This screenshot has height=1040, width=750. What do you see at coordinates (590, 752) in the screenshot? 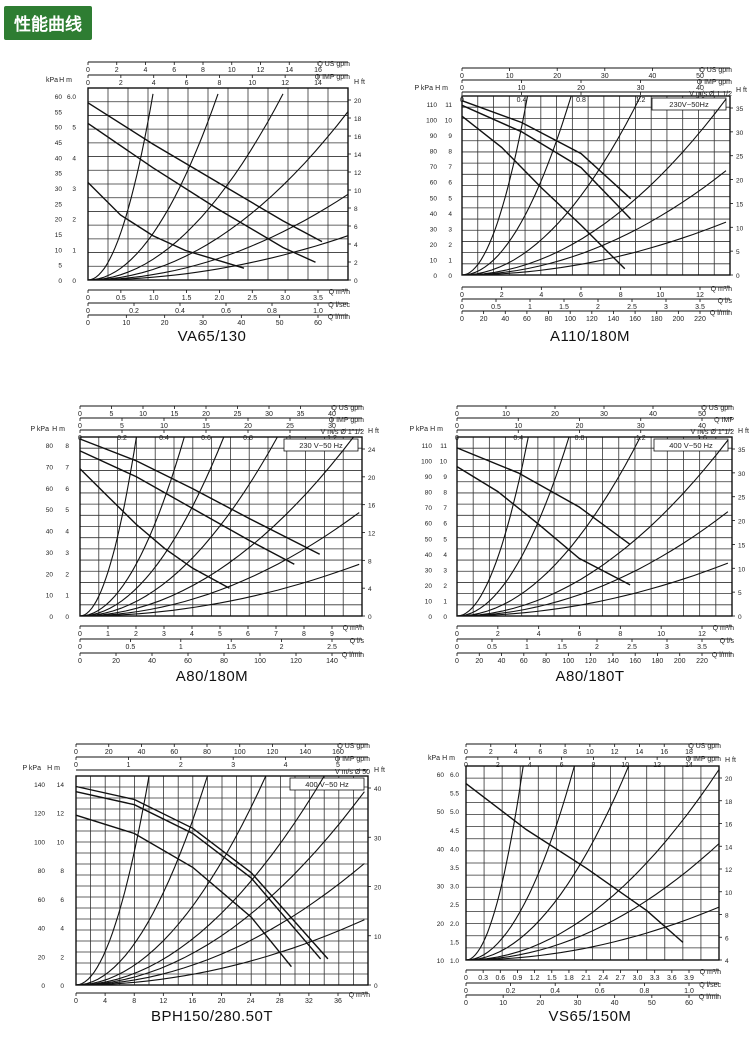
I see `top-axis-0-tick-label: 10` at bounding box center [590, 752].